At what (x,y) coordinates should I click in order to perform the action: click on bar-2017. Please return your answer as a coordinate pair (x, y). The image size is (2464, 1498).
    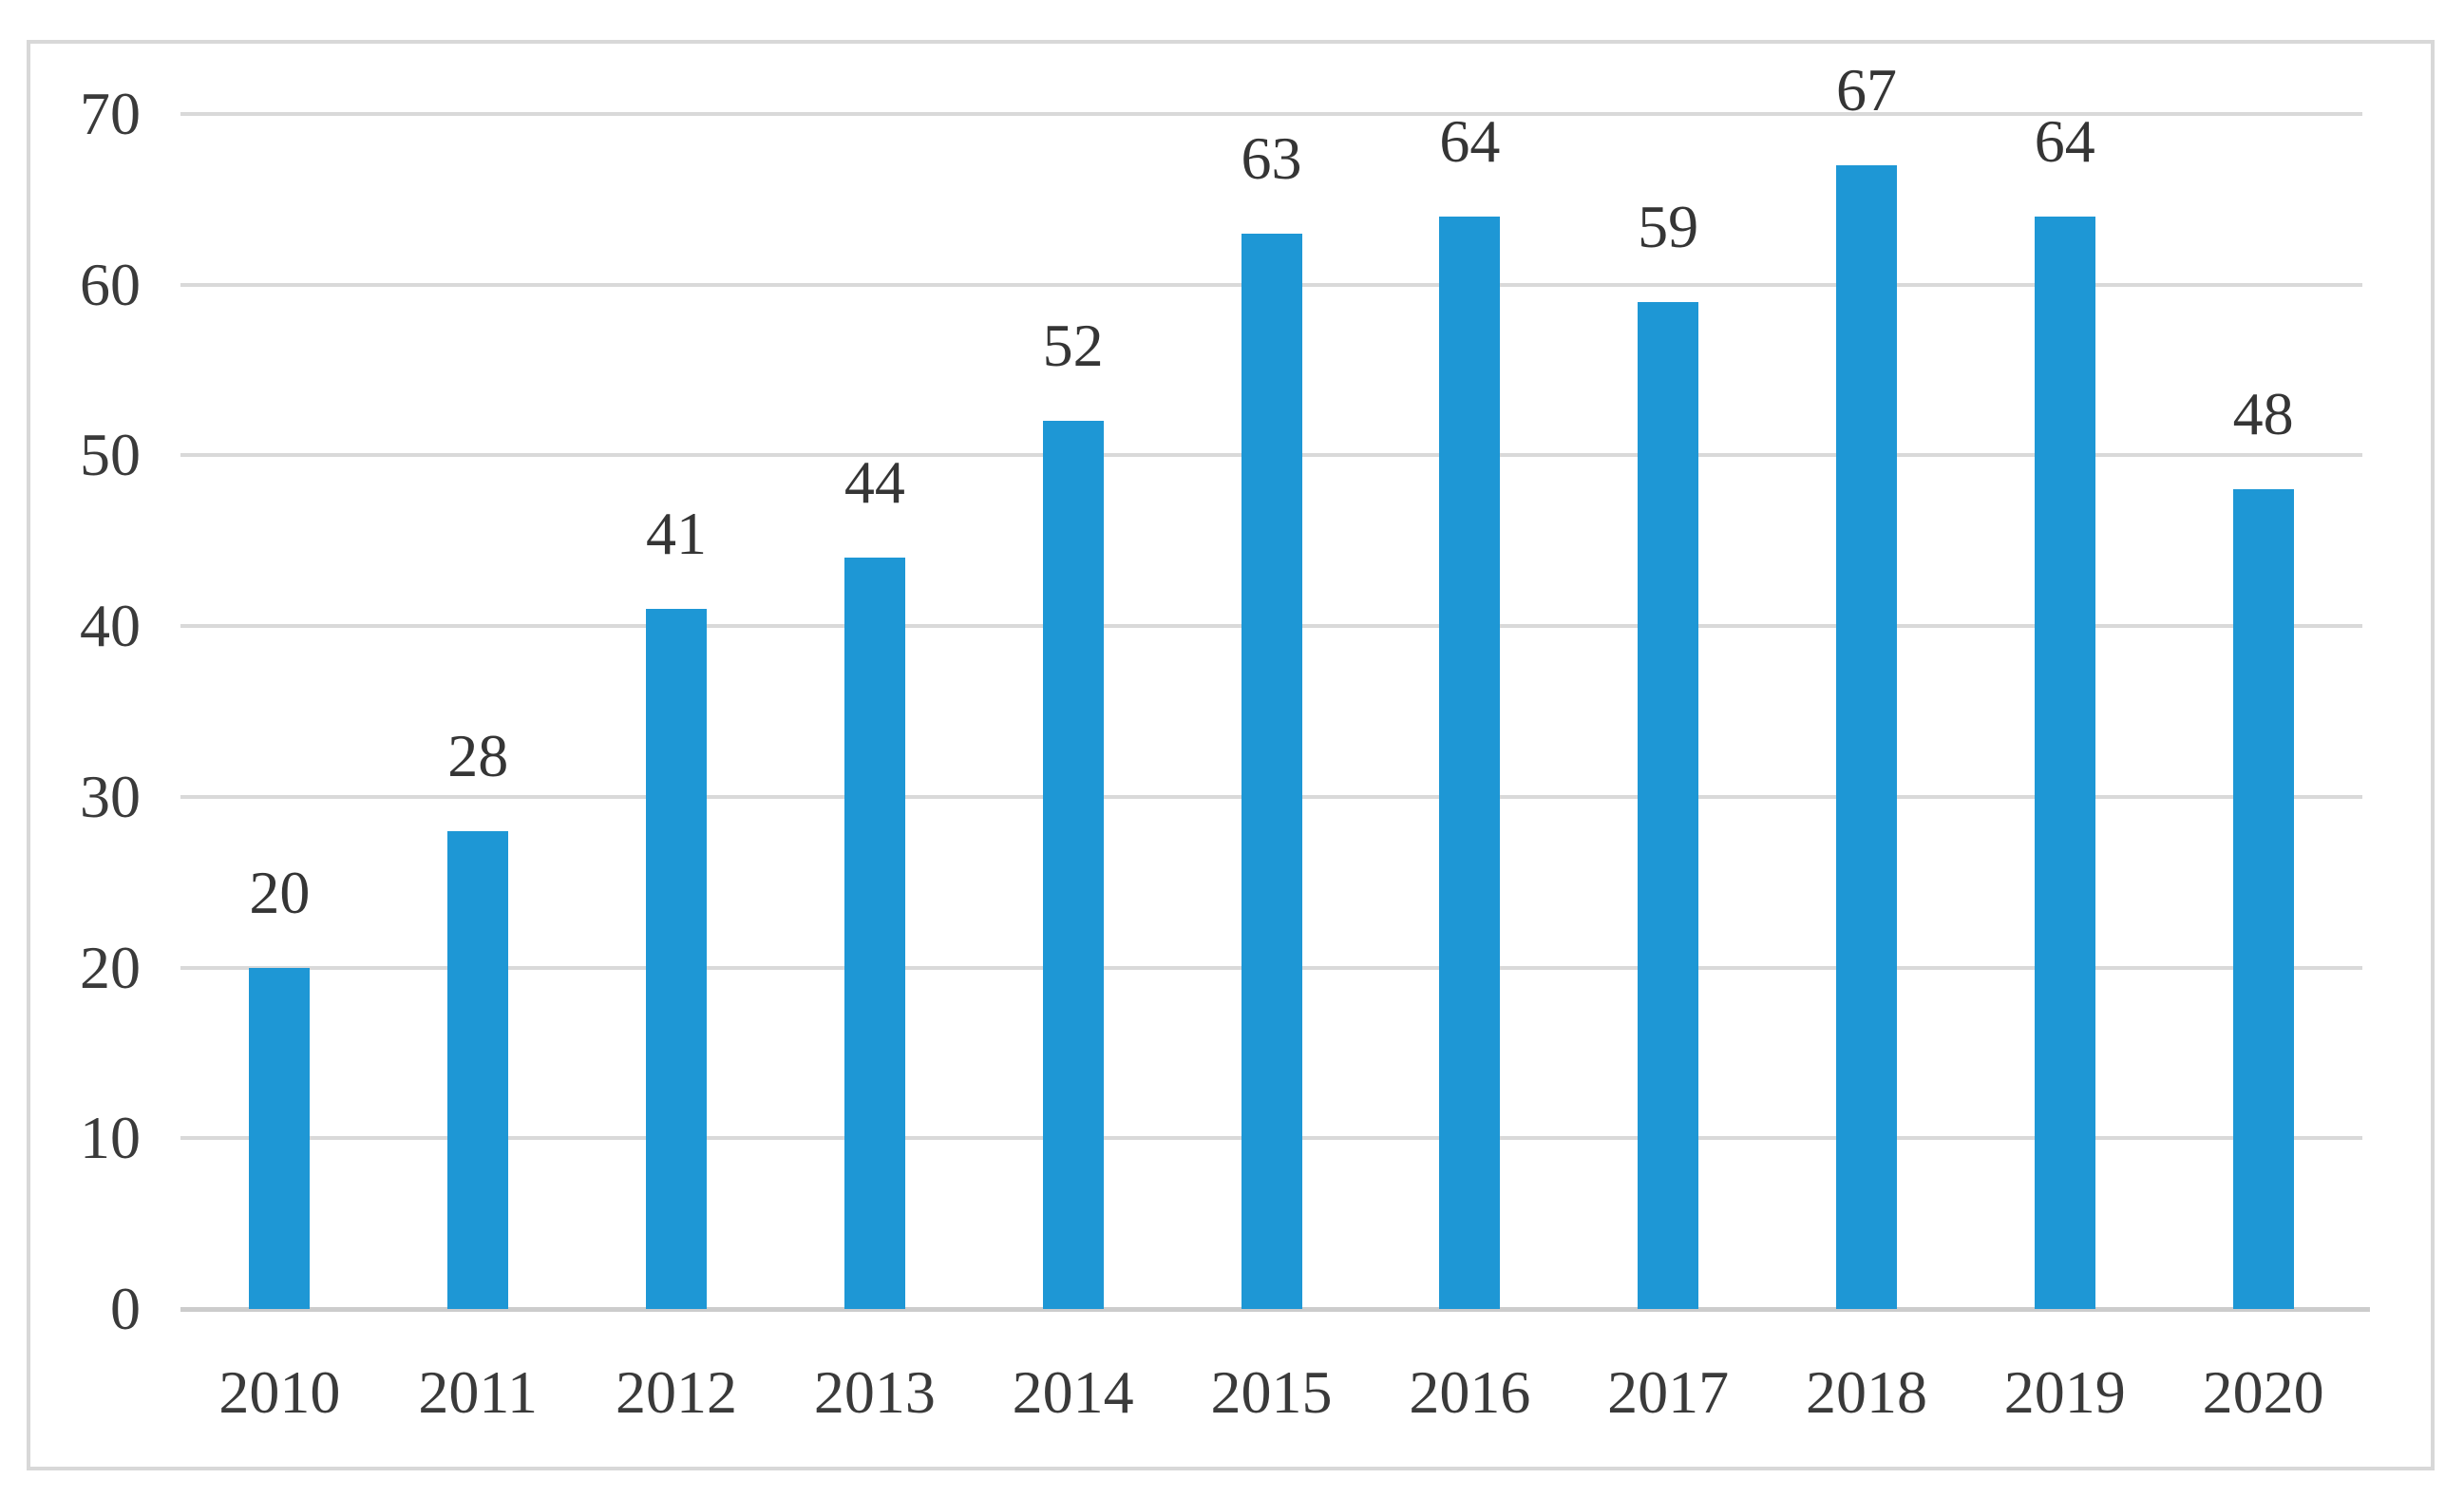
    Looking at the image, I should click on (1668, 805).